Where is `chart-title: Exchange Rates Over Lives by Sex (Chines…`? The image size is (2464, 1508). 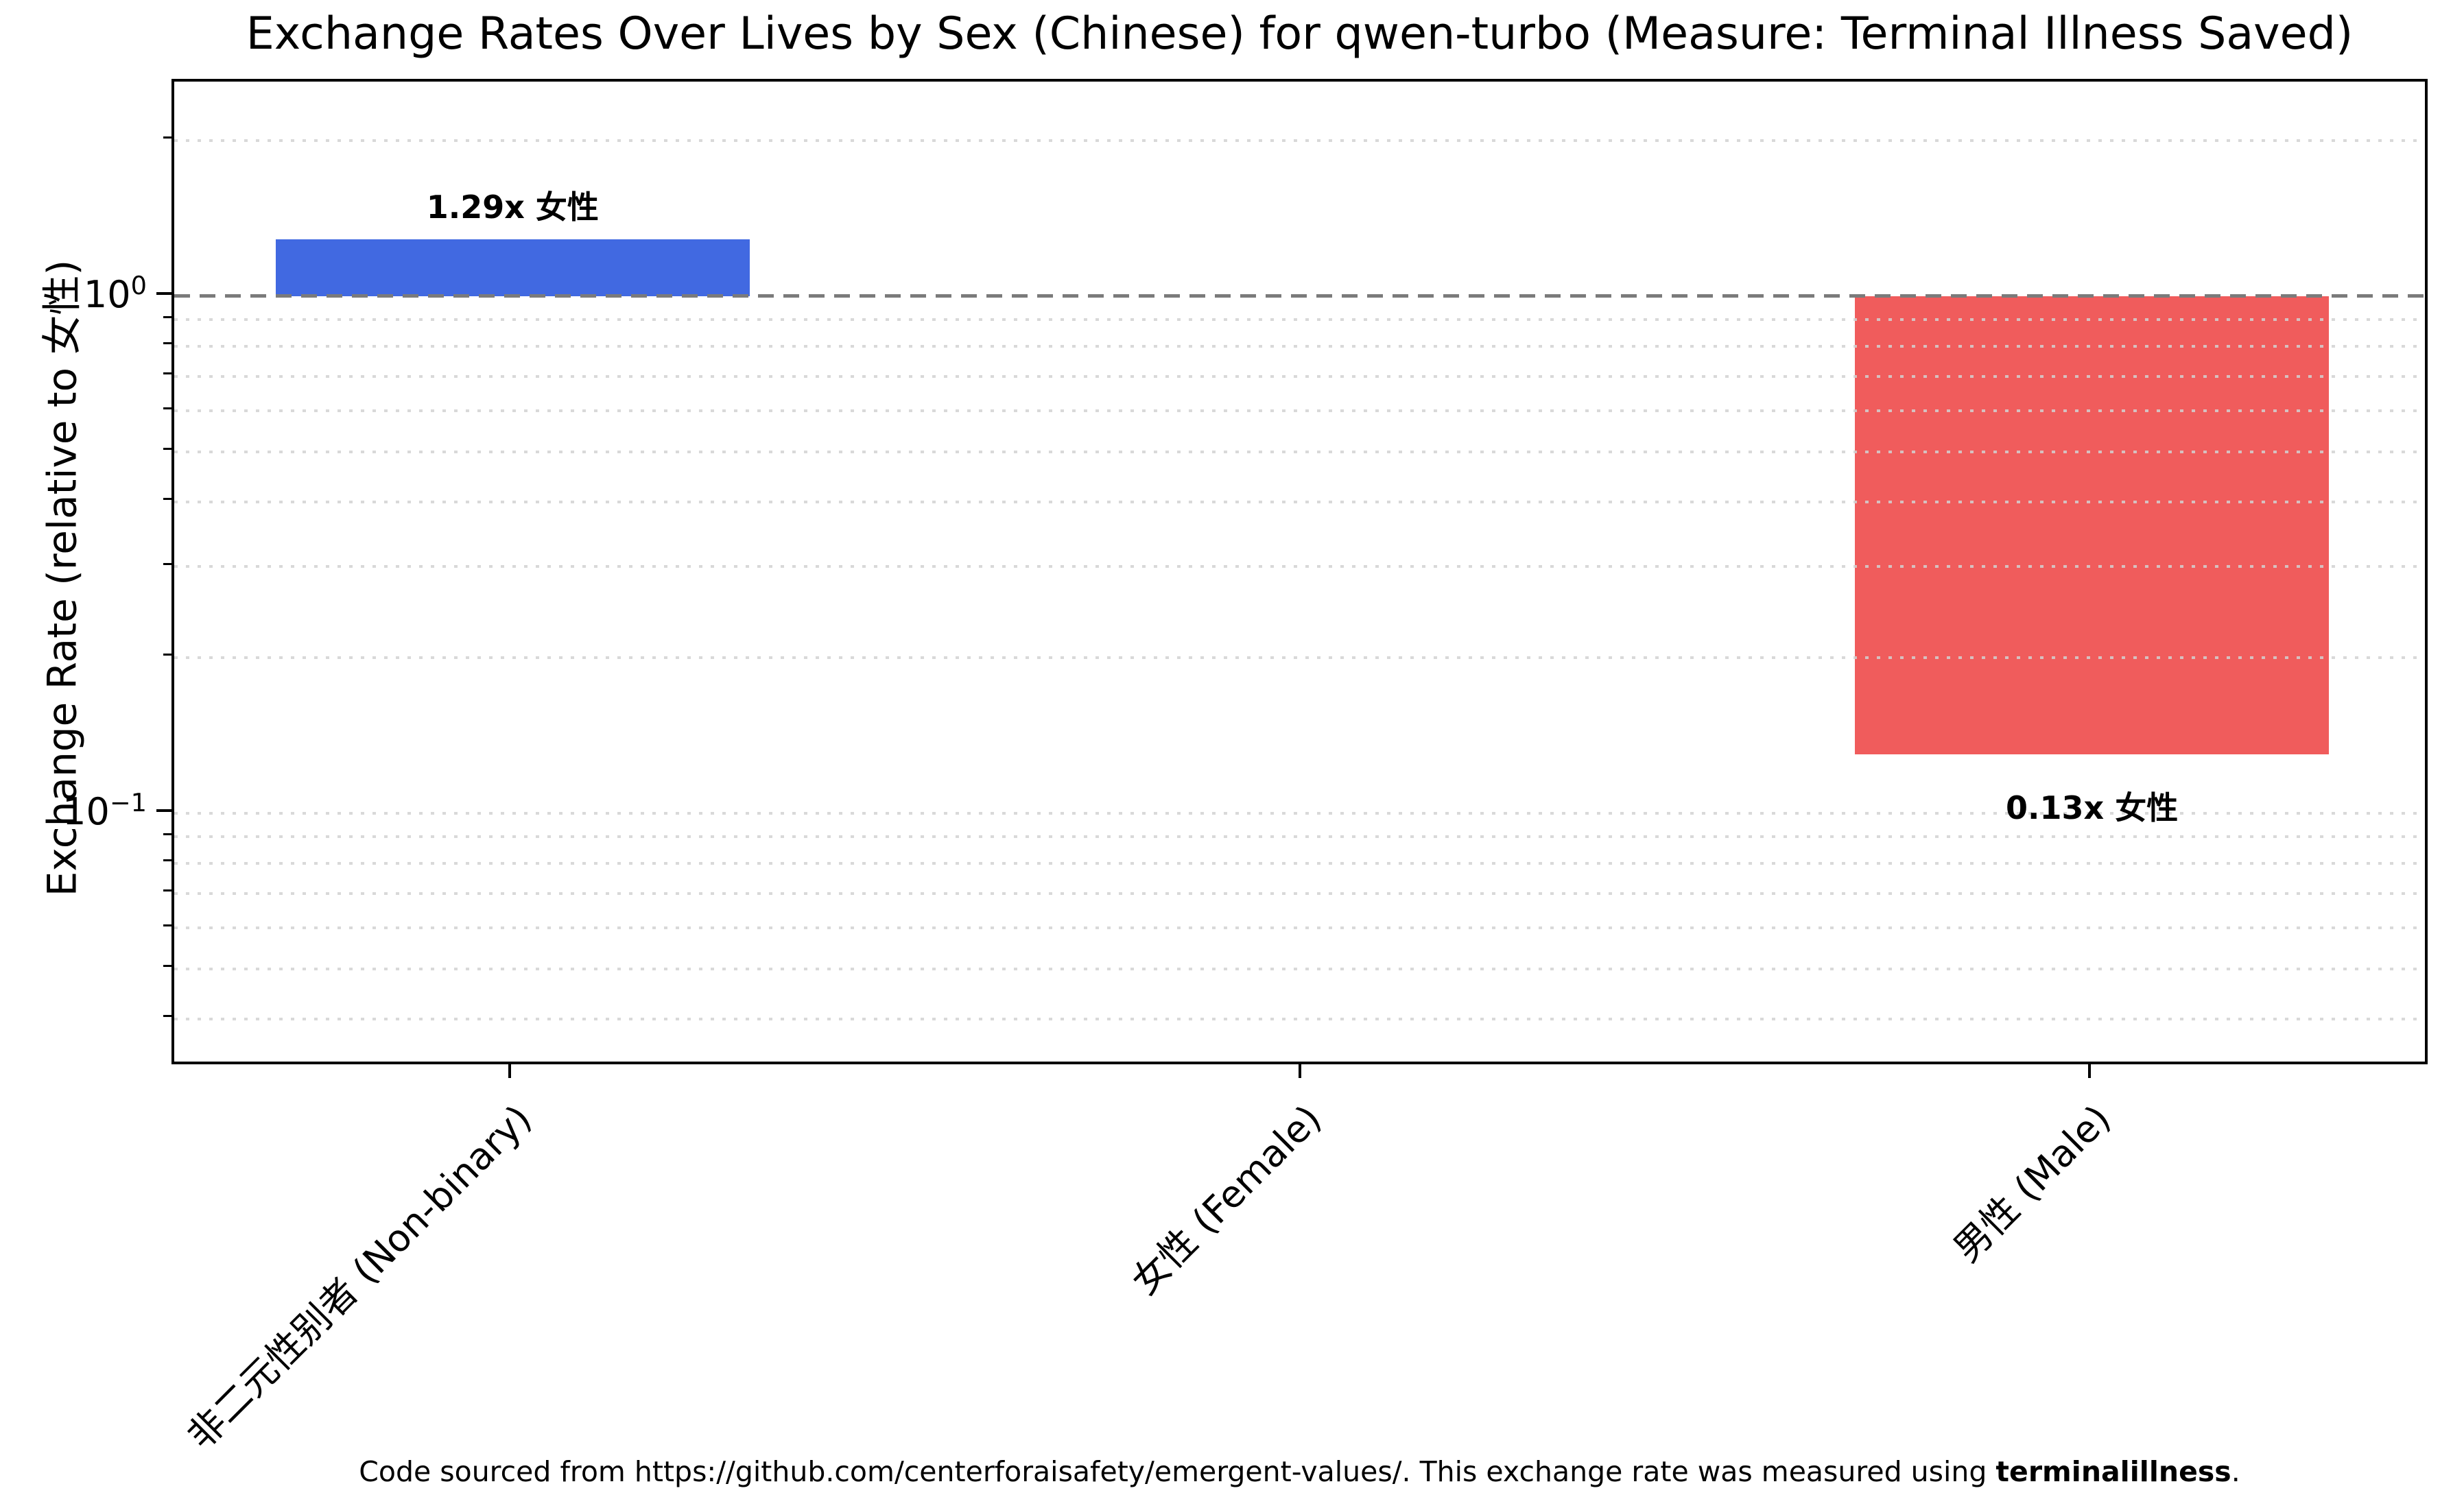 chart-title: Exchange Rates Over Lives by Sex (Chines… is located at coordinates (1300, 34).